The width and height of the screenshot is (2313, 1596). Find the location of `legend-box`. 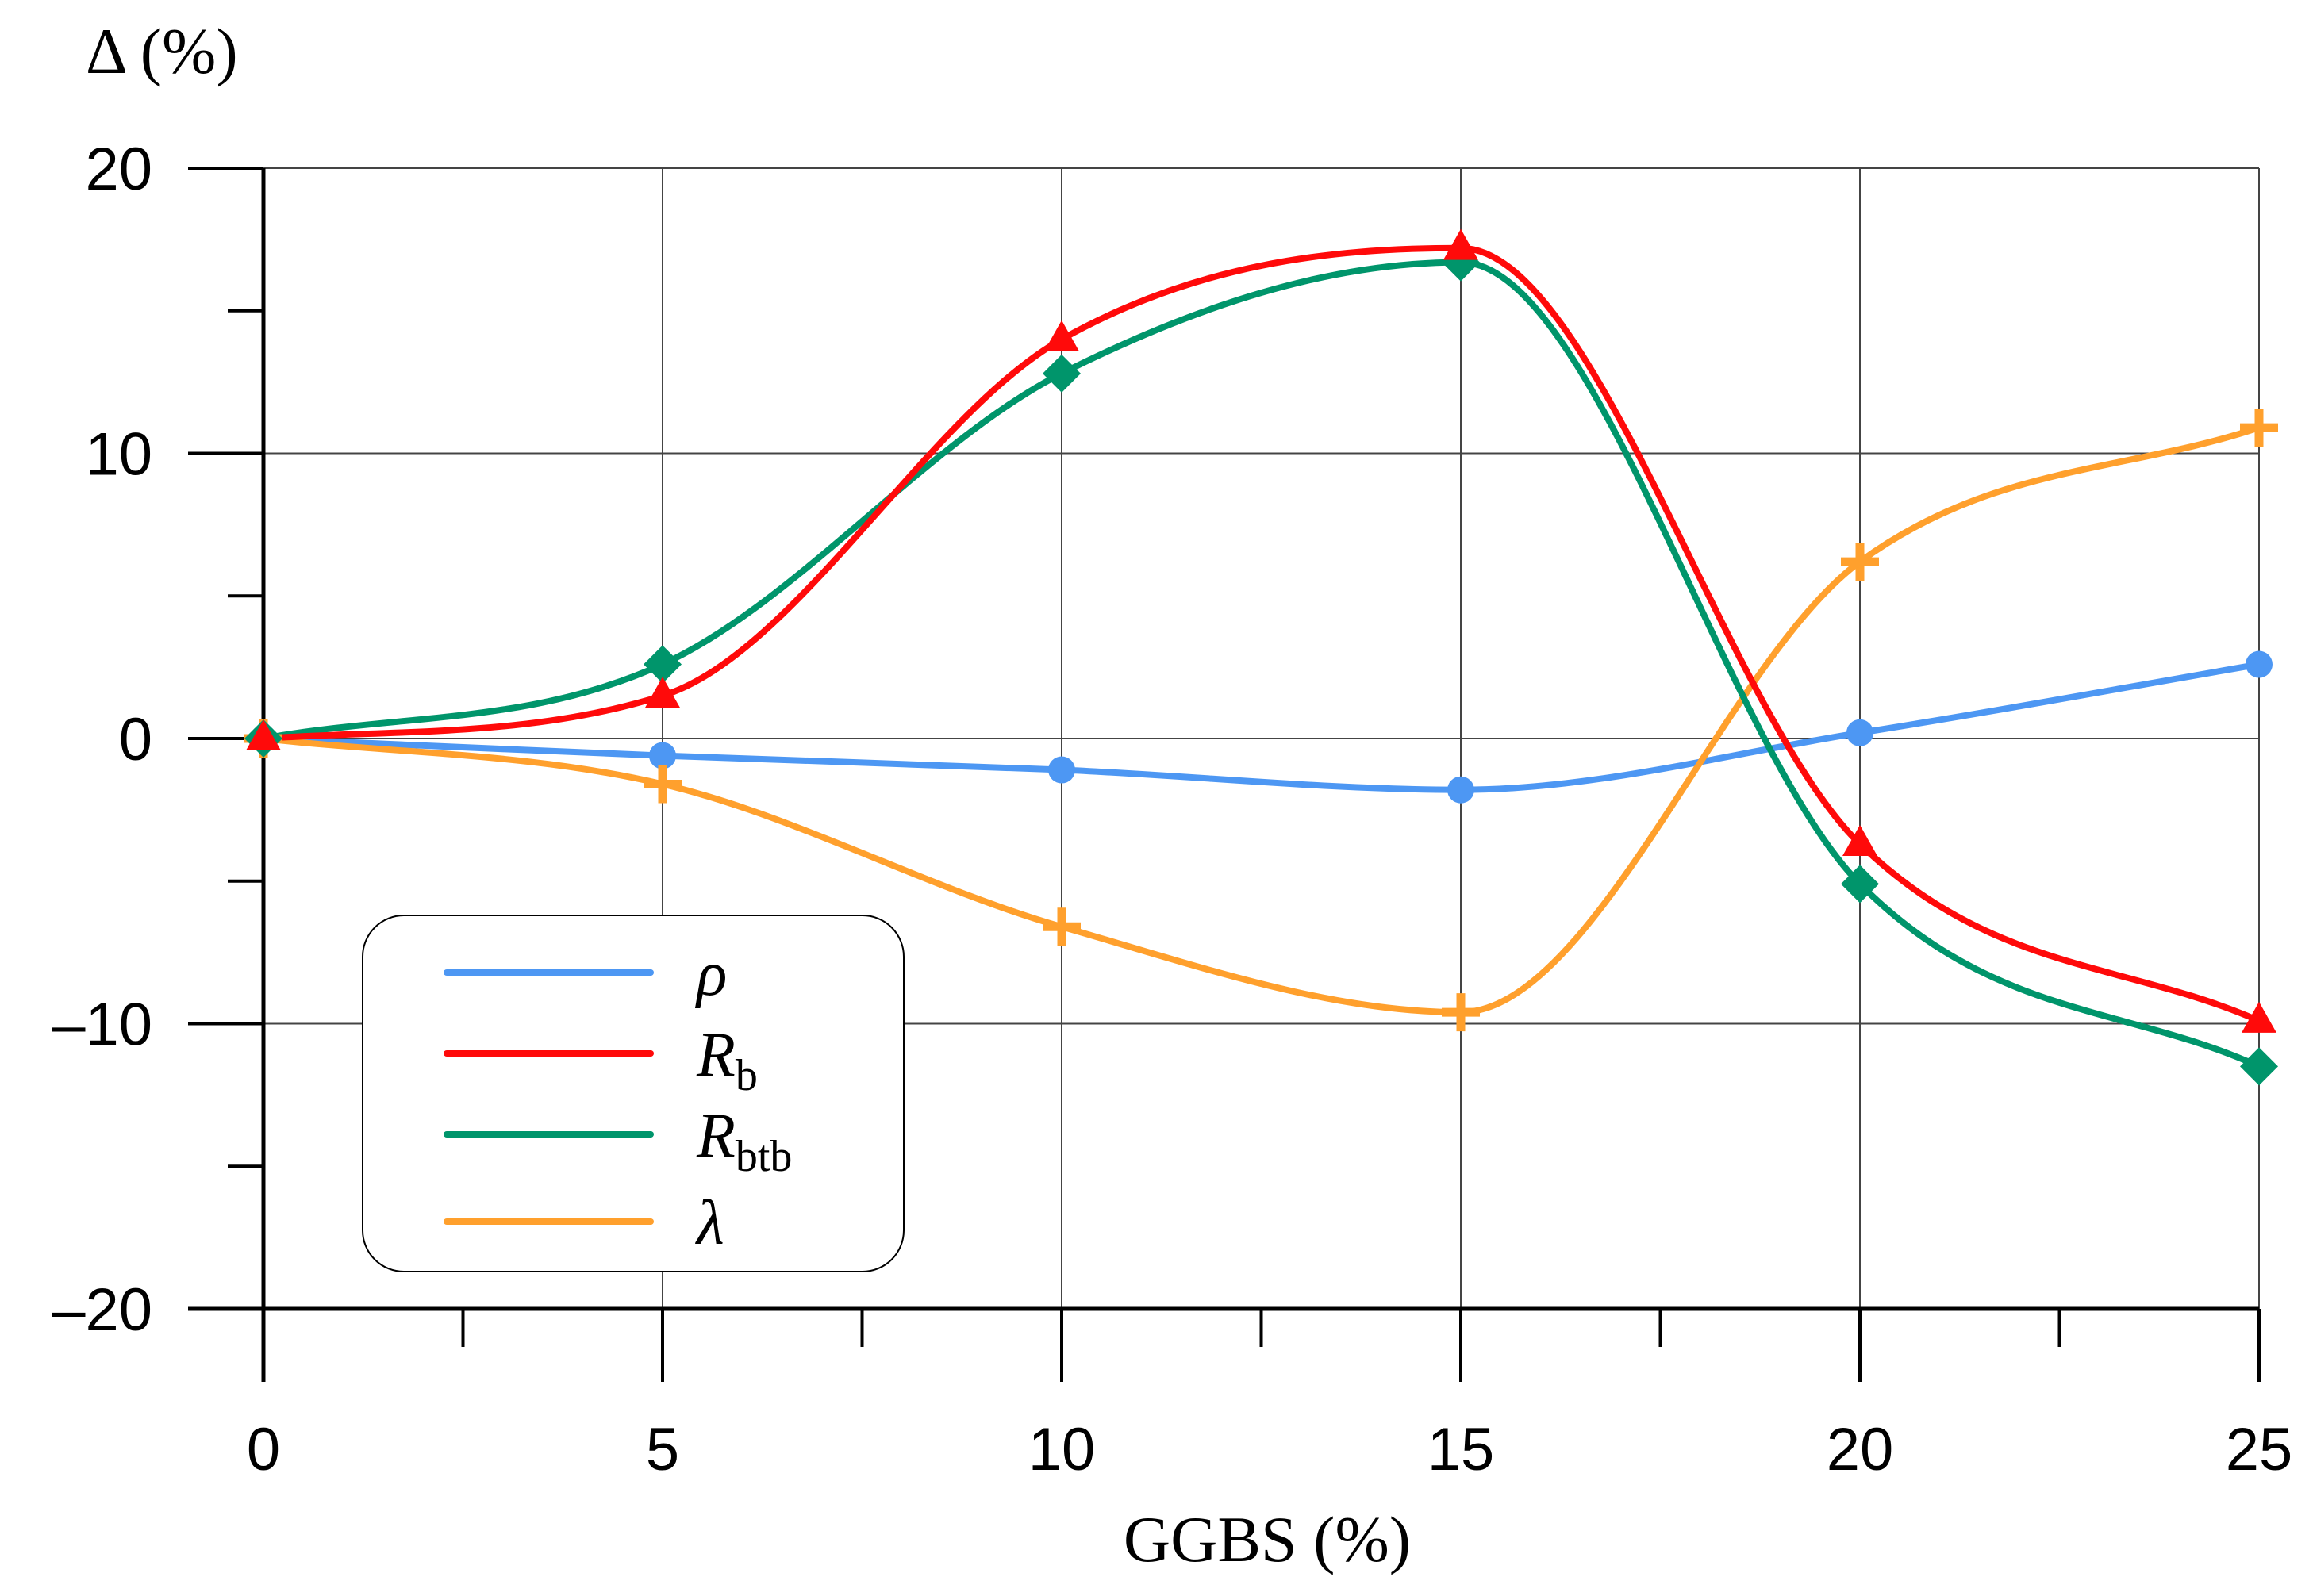

legend-box is located at coordinates (633, 1093).